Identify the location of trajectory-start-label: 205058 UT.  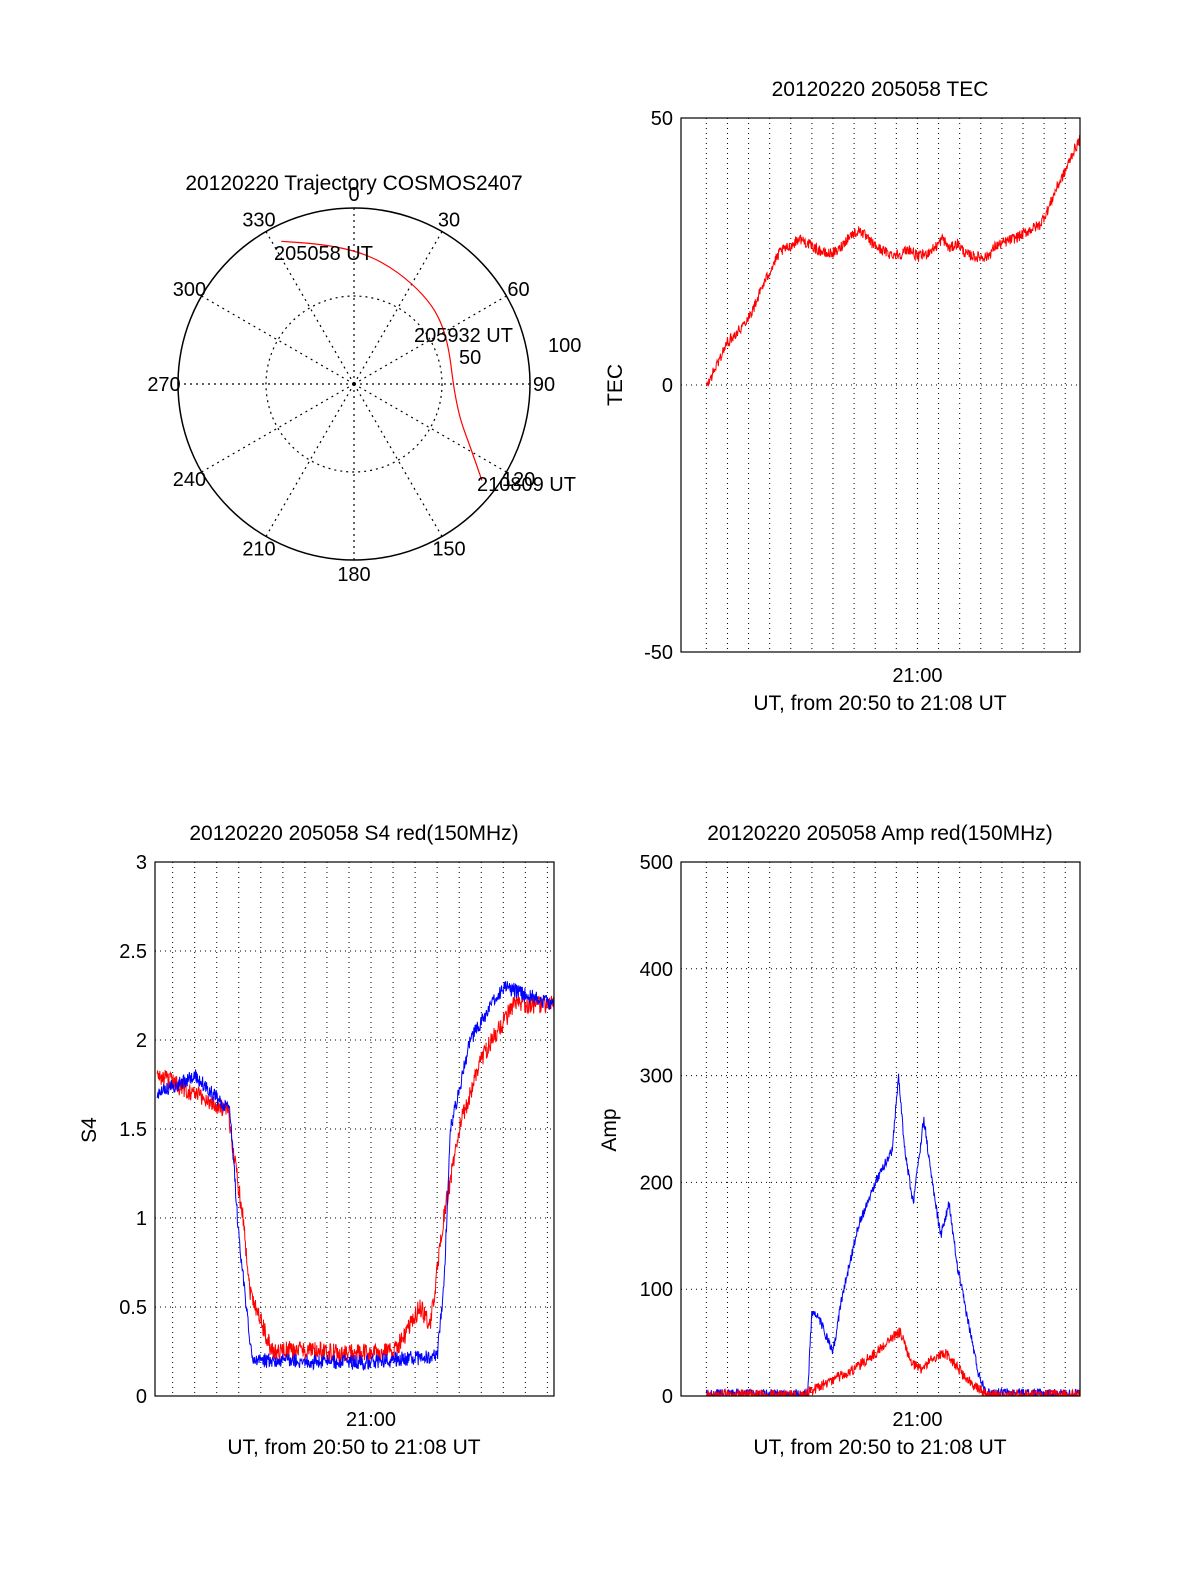
(323, 254).